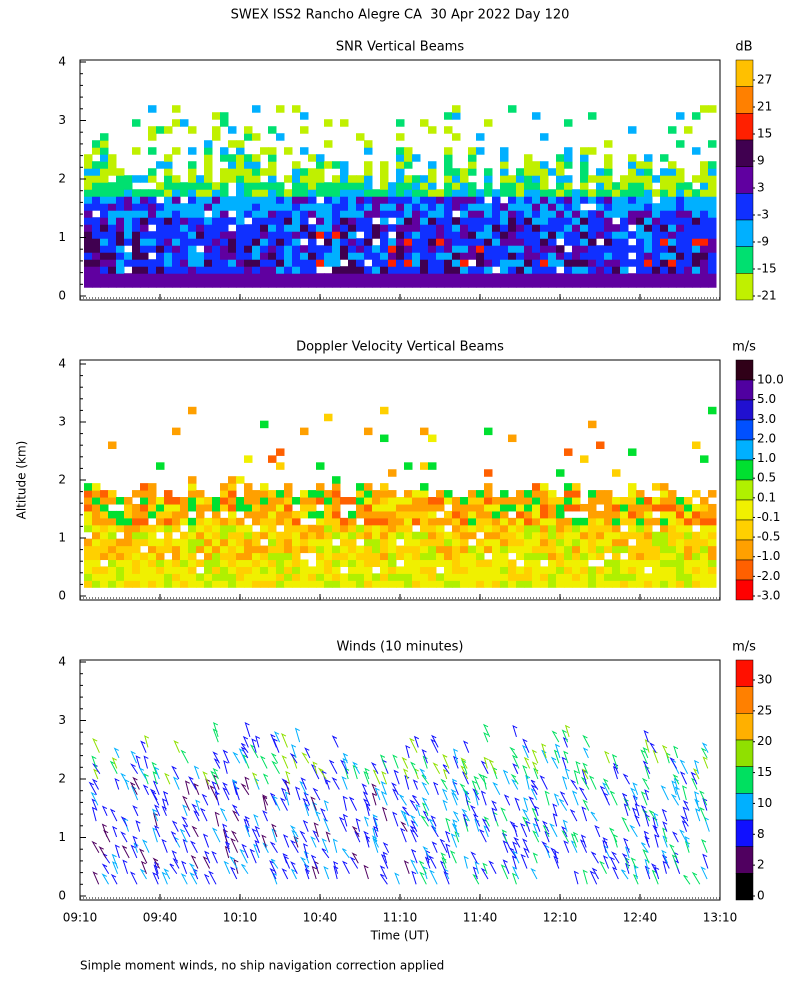  What do you see at coordinates (62, 662) in the screenshot?
I see `y-tick-label: 4` at bounding box center [62, 662].